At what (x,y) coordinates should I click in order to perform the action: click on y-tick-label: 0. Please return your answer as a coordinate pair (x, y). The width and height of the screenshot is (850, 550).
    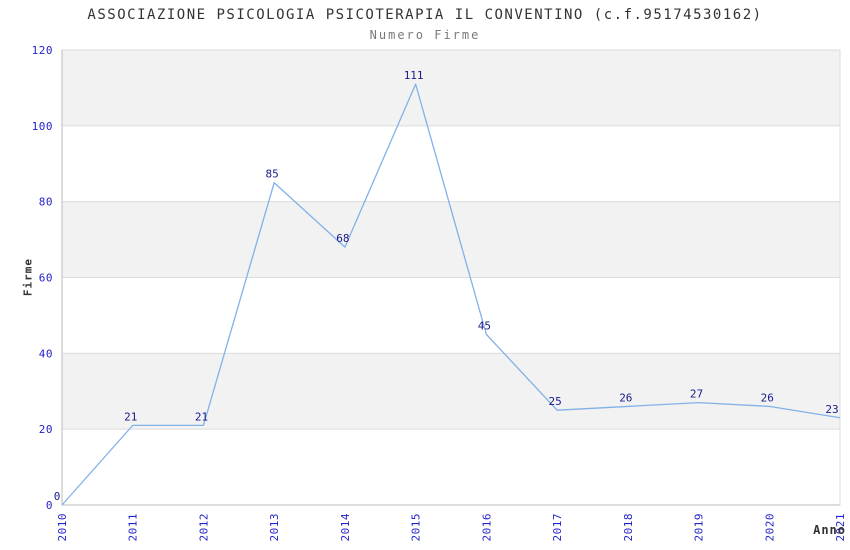
    Looking at the image, I should click on (49, 505).